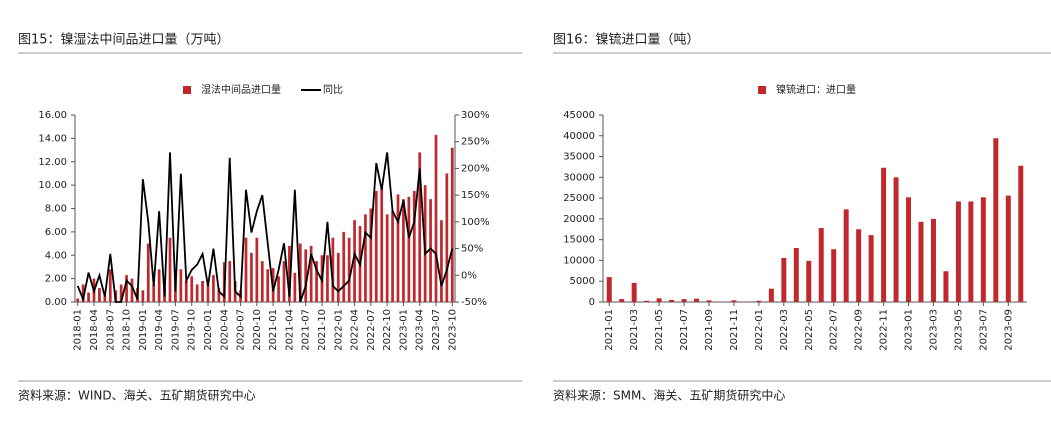 The height and width of the screenshot is (436, 1051). I want to click on x-tick-label: 2020-10, so click(257, 330).